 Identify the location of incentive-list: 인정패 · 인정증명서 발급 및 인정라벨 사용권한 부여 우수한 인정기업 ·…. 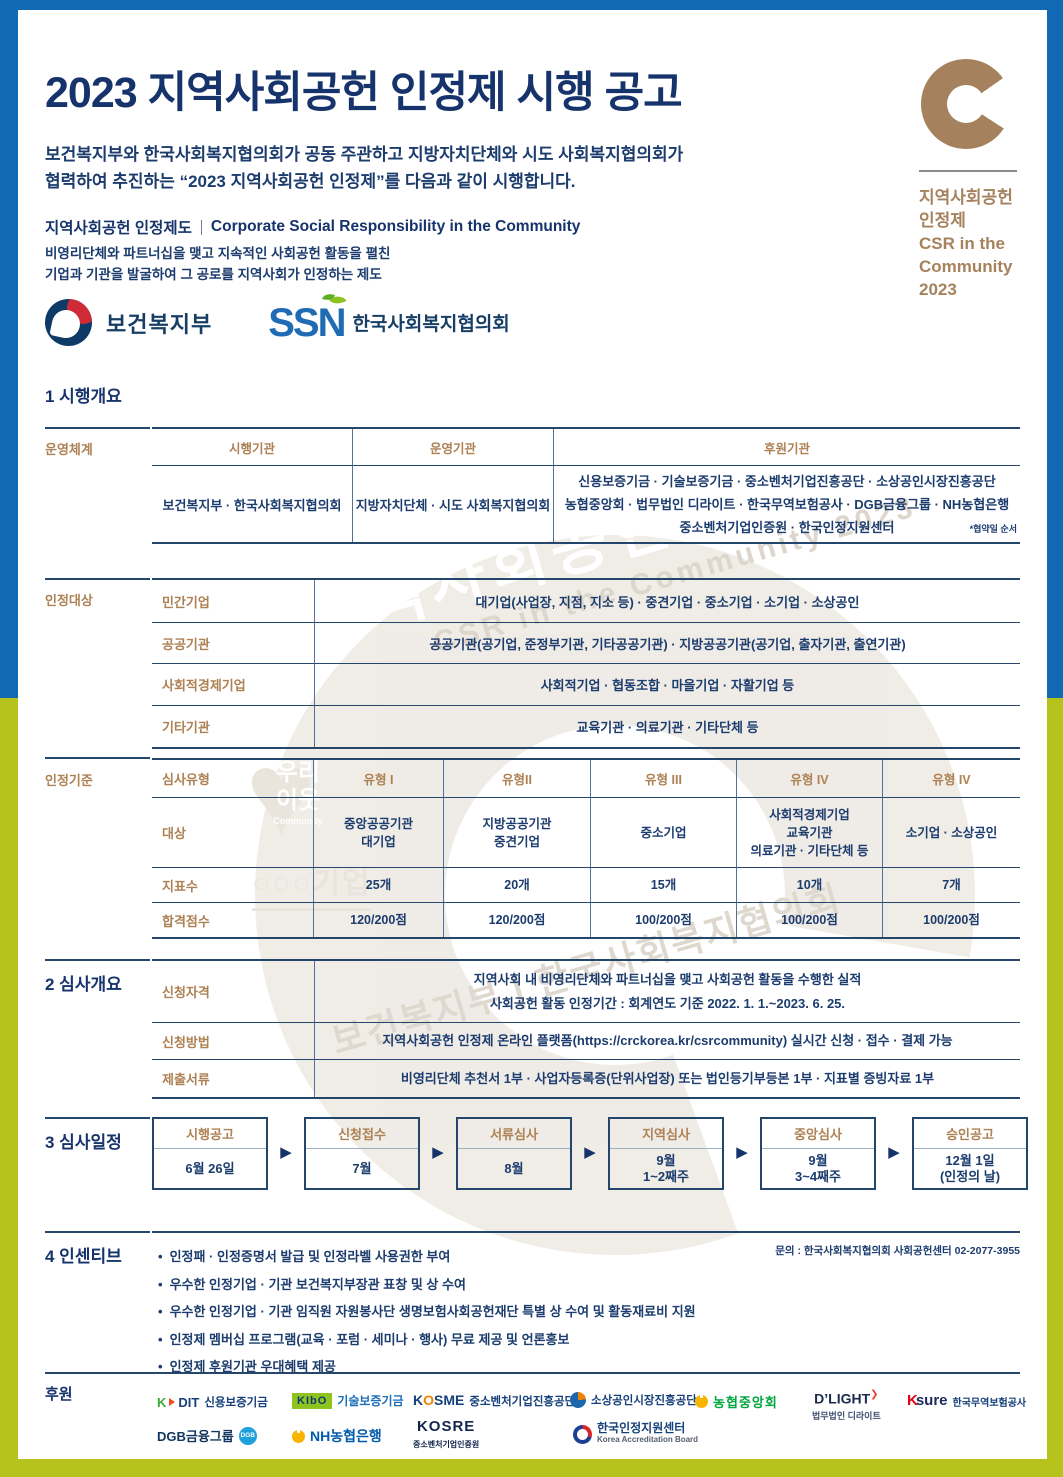
(427, 1312).